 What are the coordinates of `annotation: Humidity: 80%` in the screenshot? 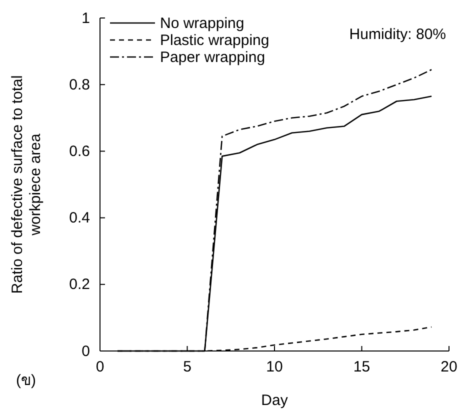 It's located at (397, 34).